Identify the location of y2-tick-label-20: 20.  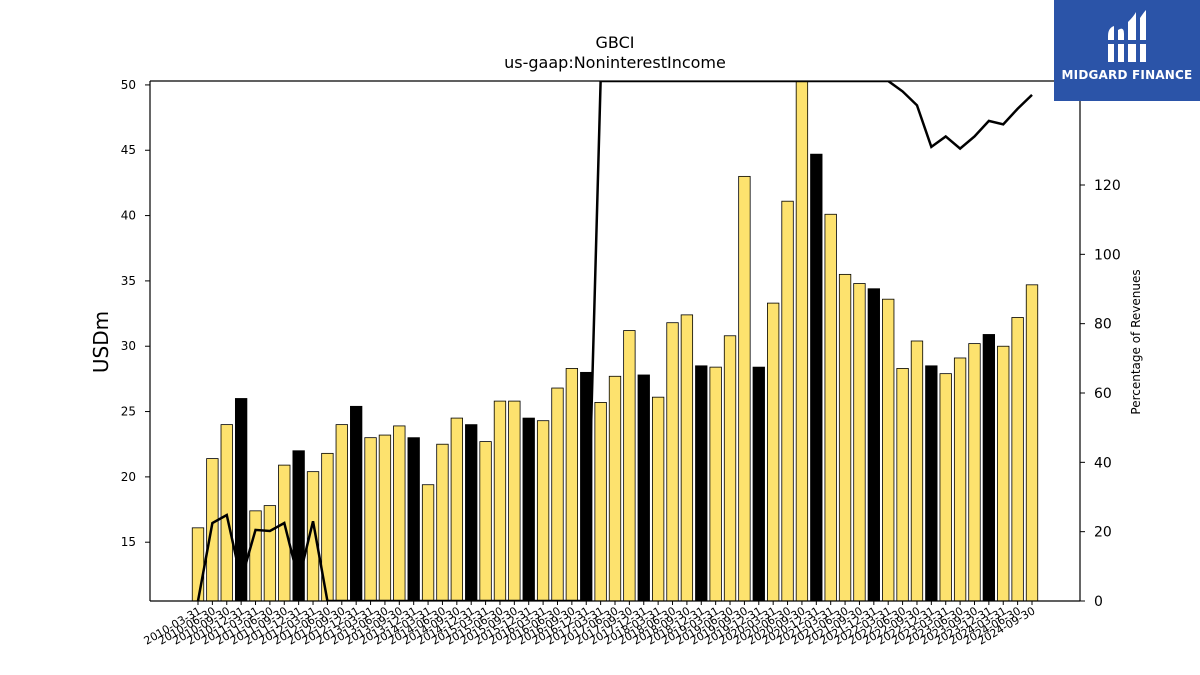
(1103, 533).